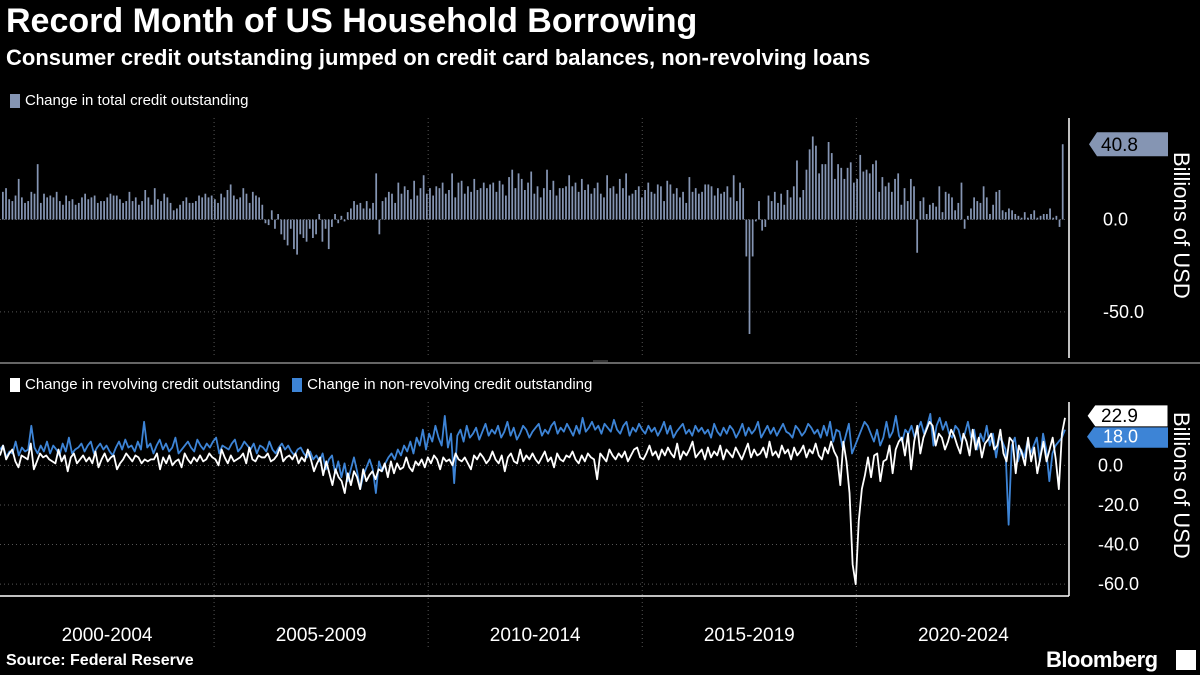  Describe the element at coordinates (1102, 659) in the screenshot. I see `bloomberg-logo: Bloomberg` at that location.